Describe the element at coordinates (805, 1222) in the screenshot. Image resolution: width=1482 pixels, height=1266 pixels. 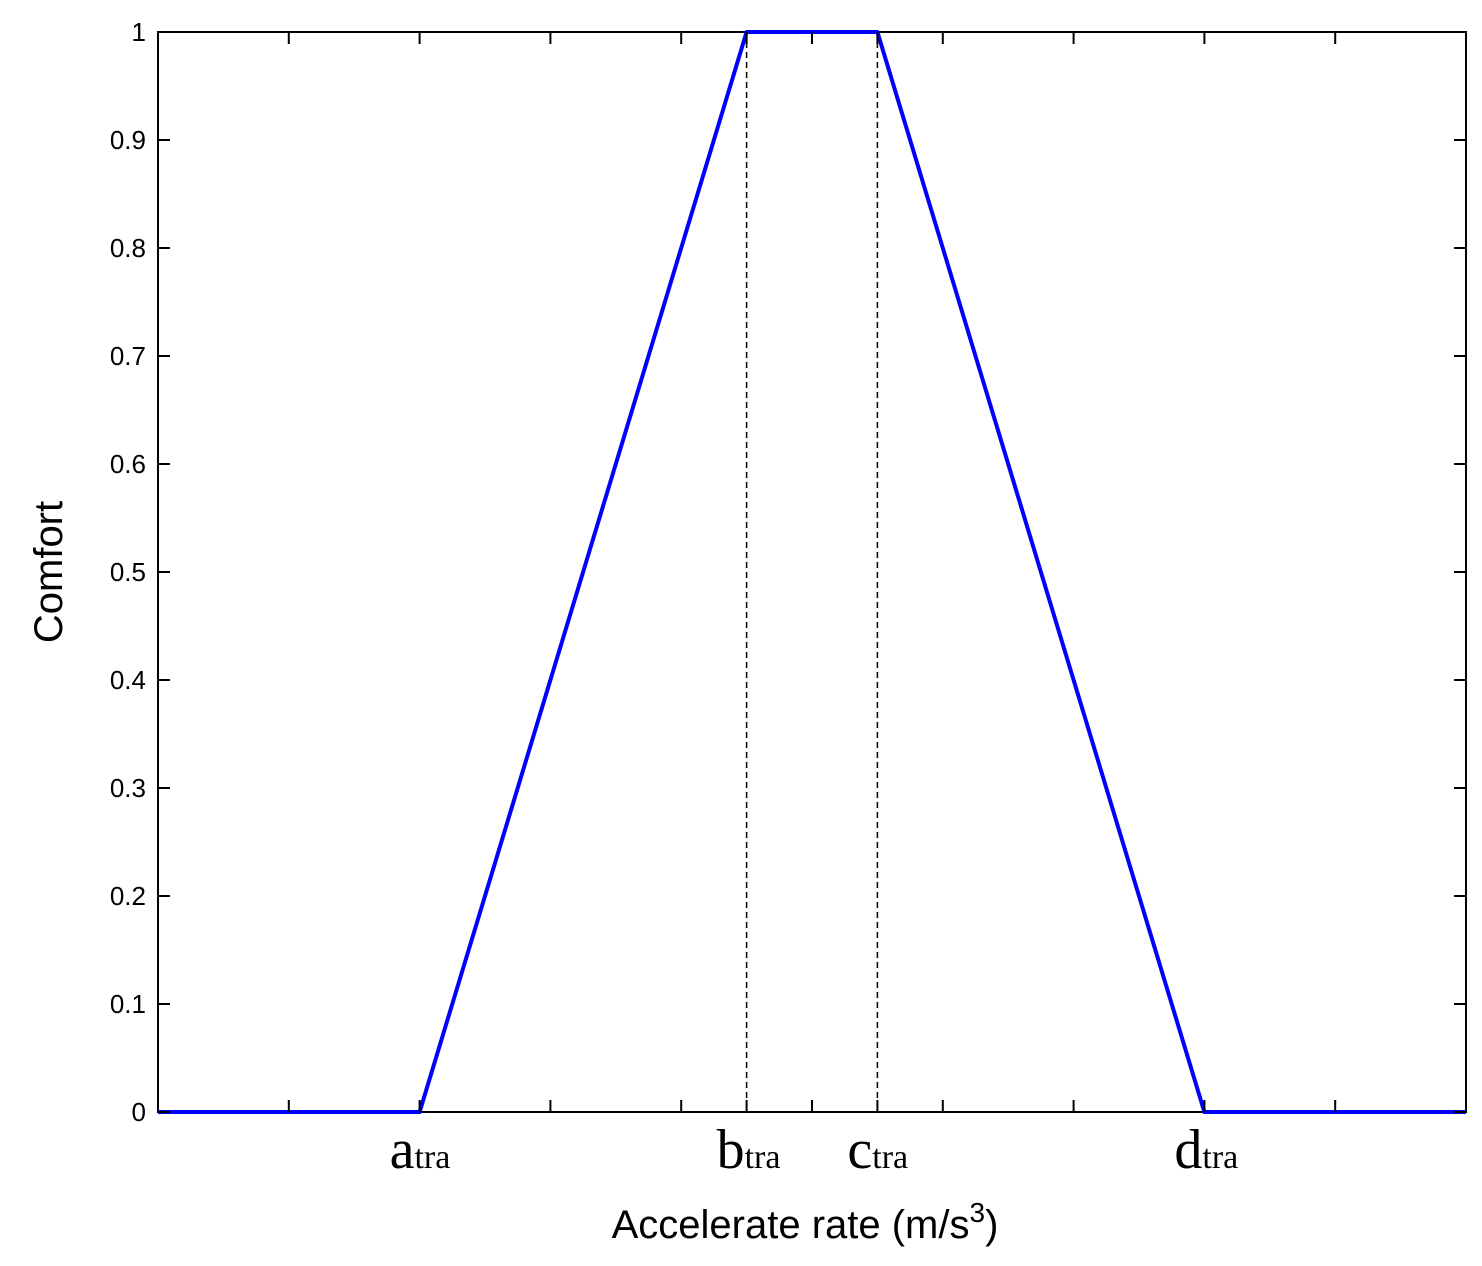
I see `x-axis-title: Accelerate rate (m/s3)` at that location.